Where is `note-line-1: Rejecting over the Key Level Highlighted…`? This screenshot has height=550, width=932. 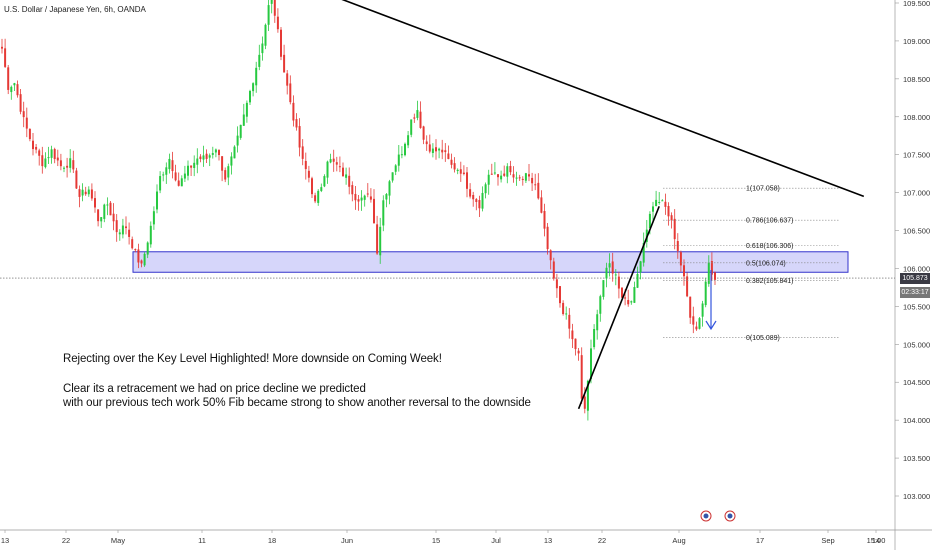
note-line-1: Rejecting over the Key Level Highlighted… is located at coordinates (252, 359).